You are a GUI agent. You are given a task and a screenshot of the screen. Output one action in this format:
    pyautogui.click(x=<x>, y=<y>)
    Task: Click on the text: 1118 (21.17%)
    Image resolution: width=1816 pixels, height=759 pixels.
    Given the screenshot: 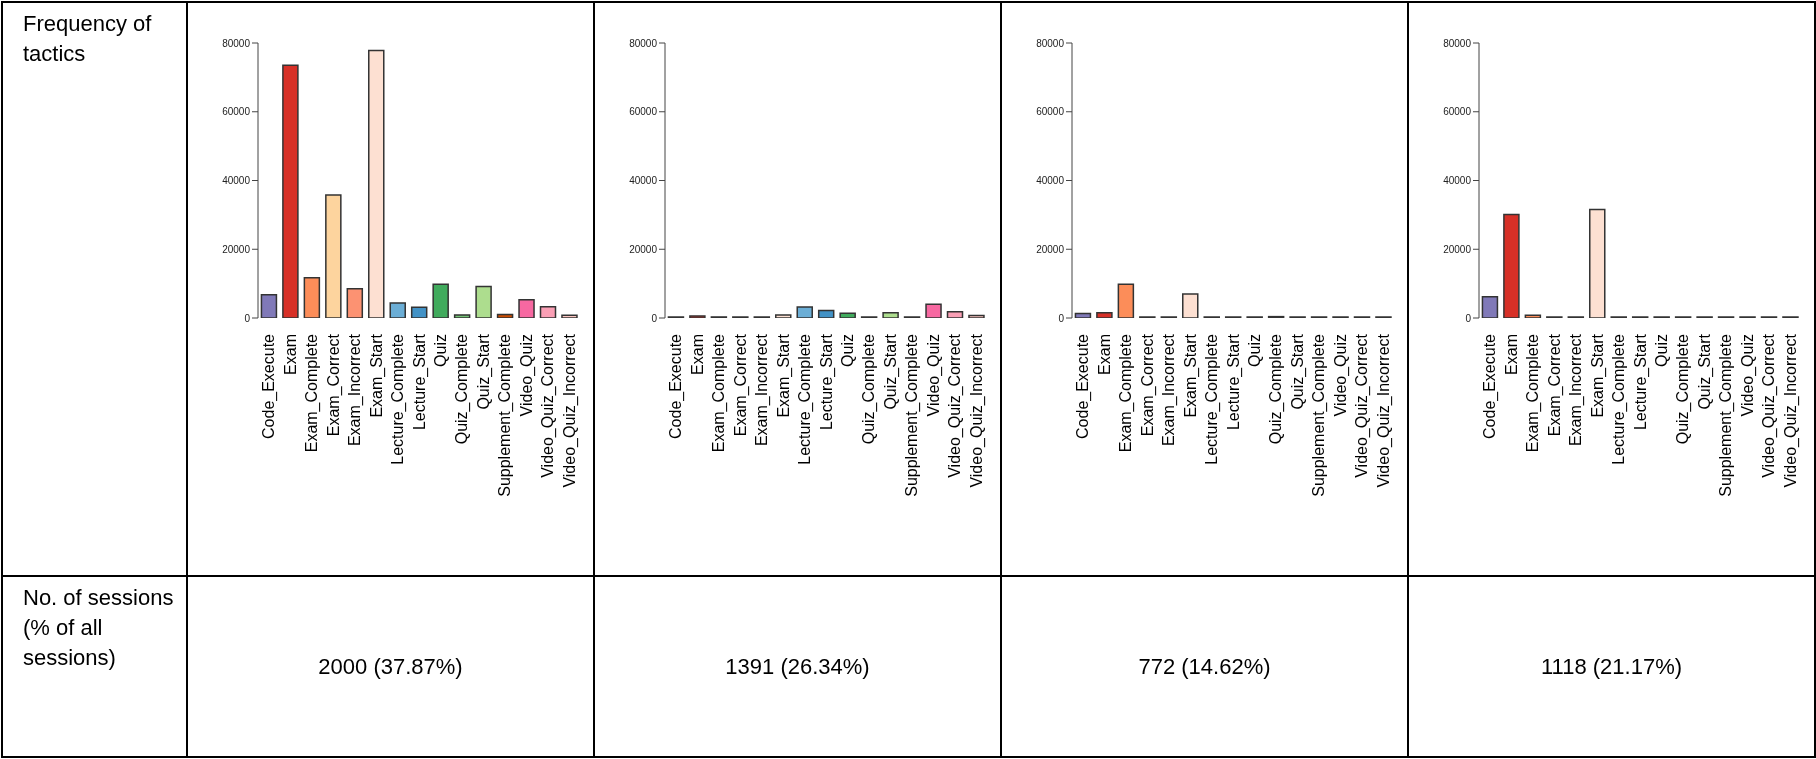 What is the action you would take?
    pyautogui.click(x=1611, y=666)
    